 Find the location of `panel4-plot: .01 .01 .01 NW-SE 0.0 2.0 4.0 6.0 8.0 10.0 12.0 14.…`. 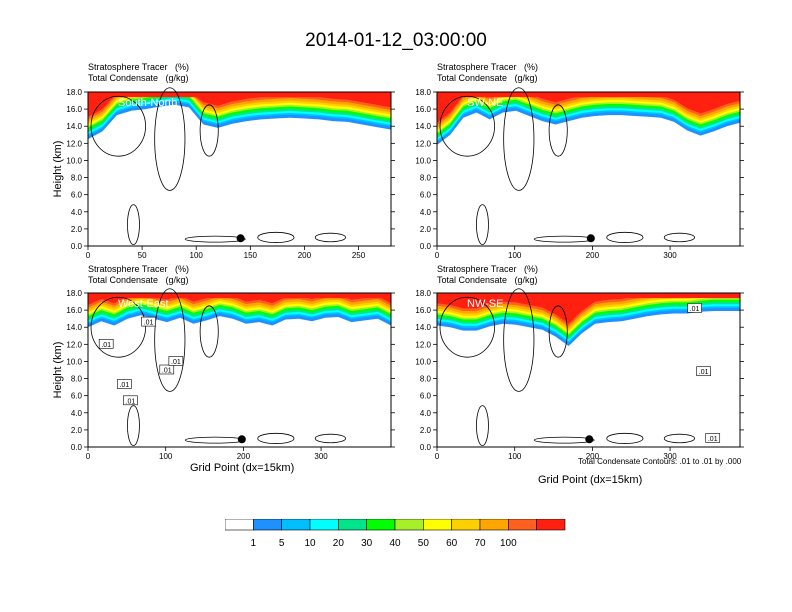

panel4-plot: .01 .01 .01 NW-SE 0.0 2.0 4.0 6.0 8.0 10.0 12.0 14.… is located at coordinates (579, 374).